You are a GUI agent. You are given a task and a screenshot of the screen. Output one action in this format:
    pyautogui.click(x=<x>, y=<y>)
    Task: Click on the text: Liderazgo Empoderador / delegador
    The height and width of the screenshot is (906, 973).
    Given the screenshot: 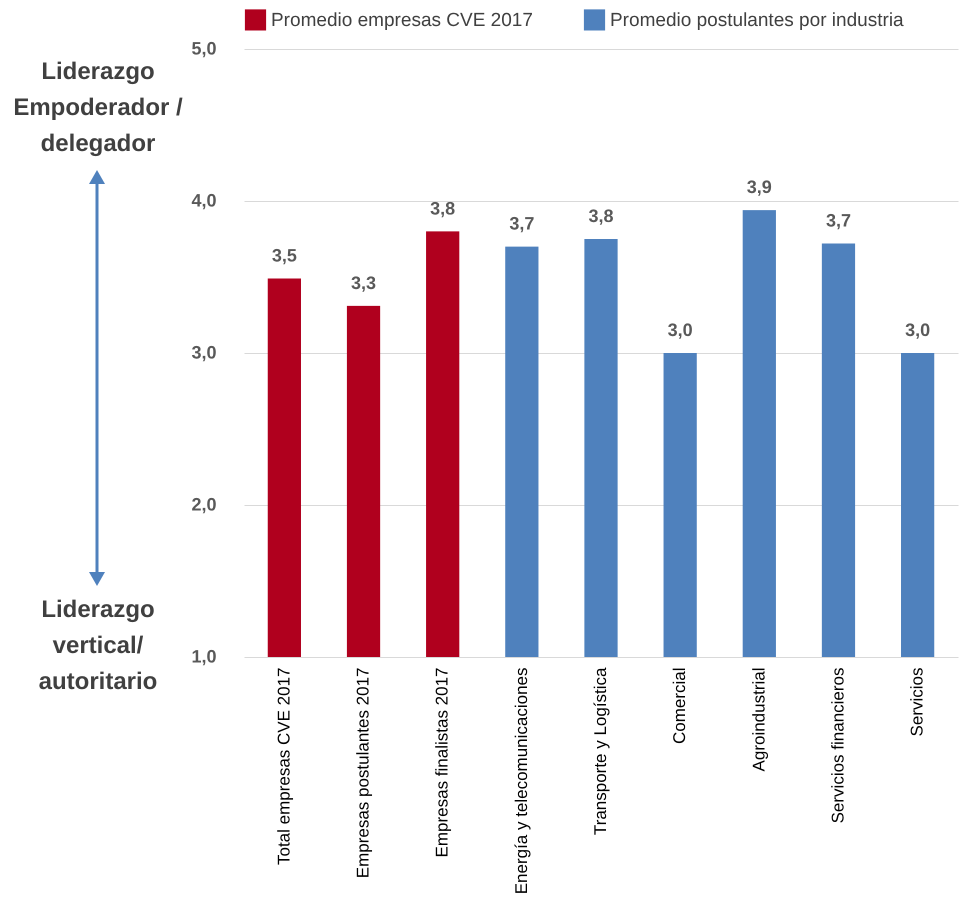 What is the action you would take?
    pyautogui.click(x=98, y=108)
    